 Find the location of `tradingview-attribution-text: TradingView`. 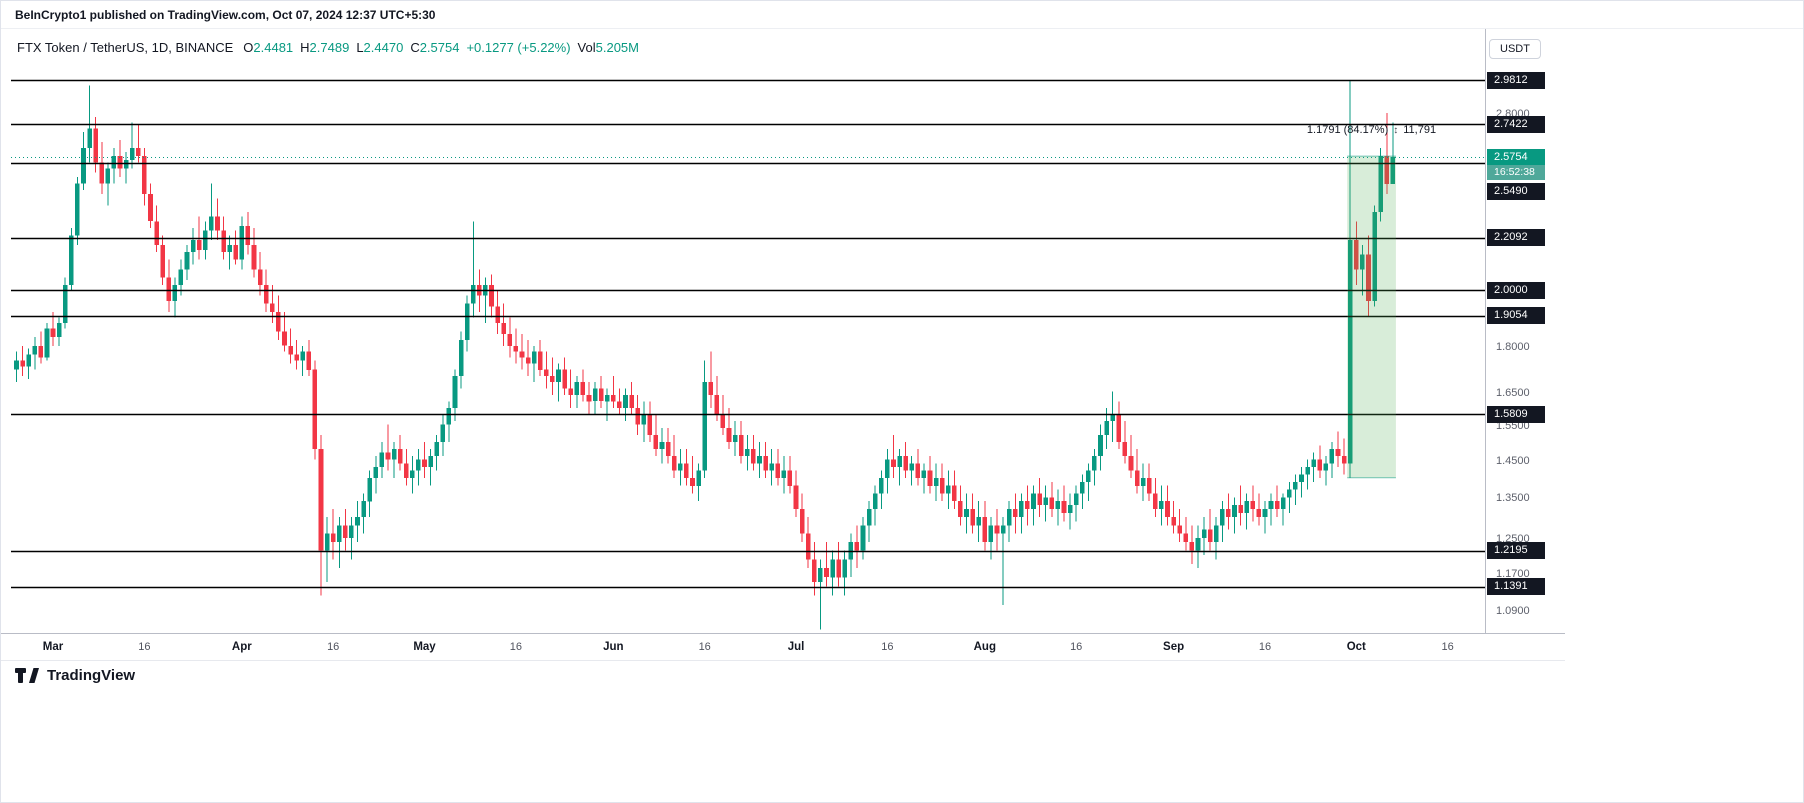

tradingview-attribution-text: TradingView is located at coordinates (91, 675).